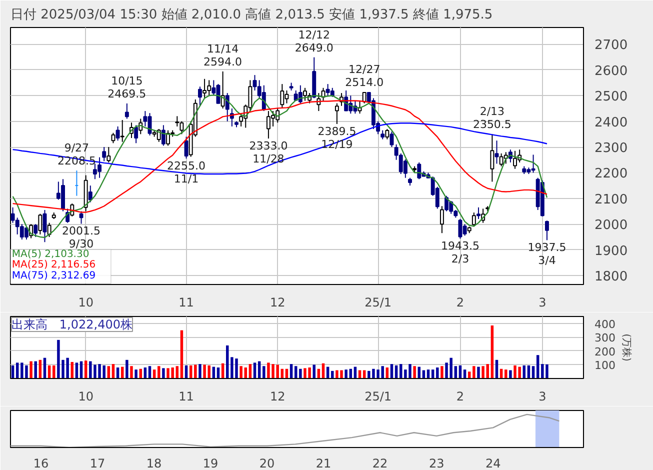 The image size is (653, 470). What do you see at coordinates (127, 87) in the screenshot?
I see `annotation: 10/15 2469.5` at bounding box center [127, 87].